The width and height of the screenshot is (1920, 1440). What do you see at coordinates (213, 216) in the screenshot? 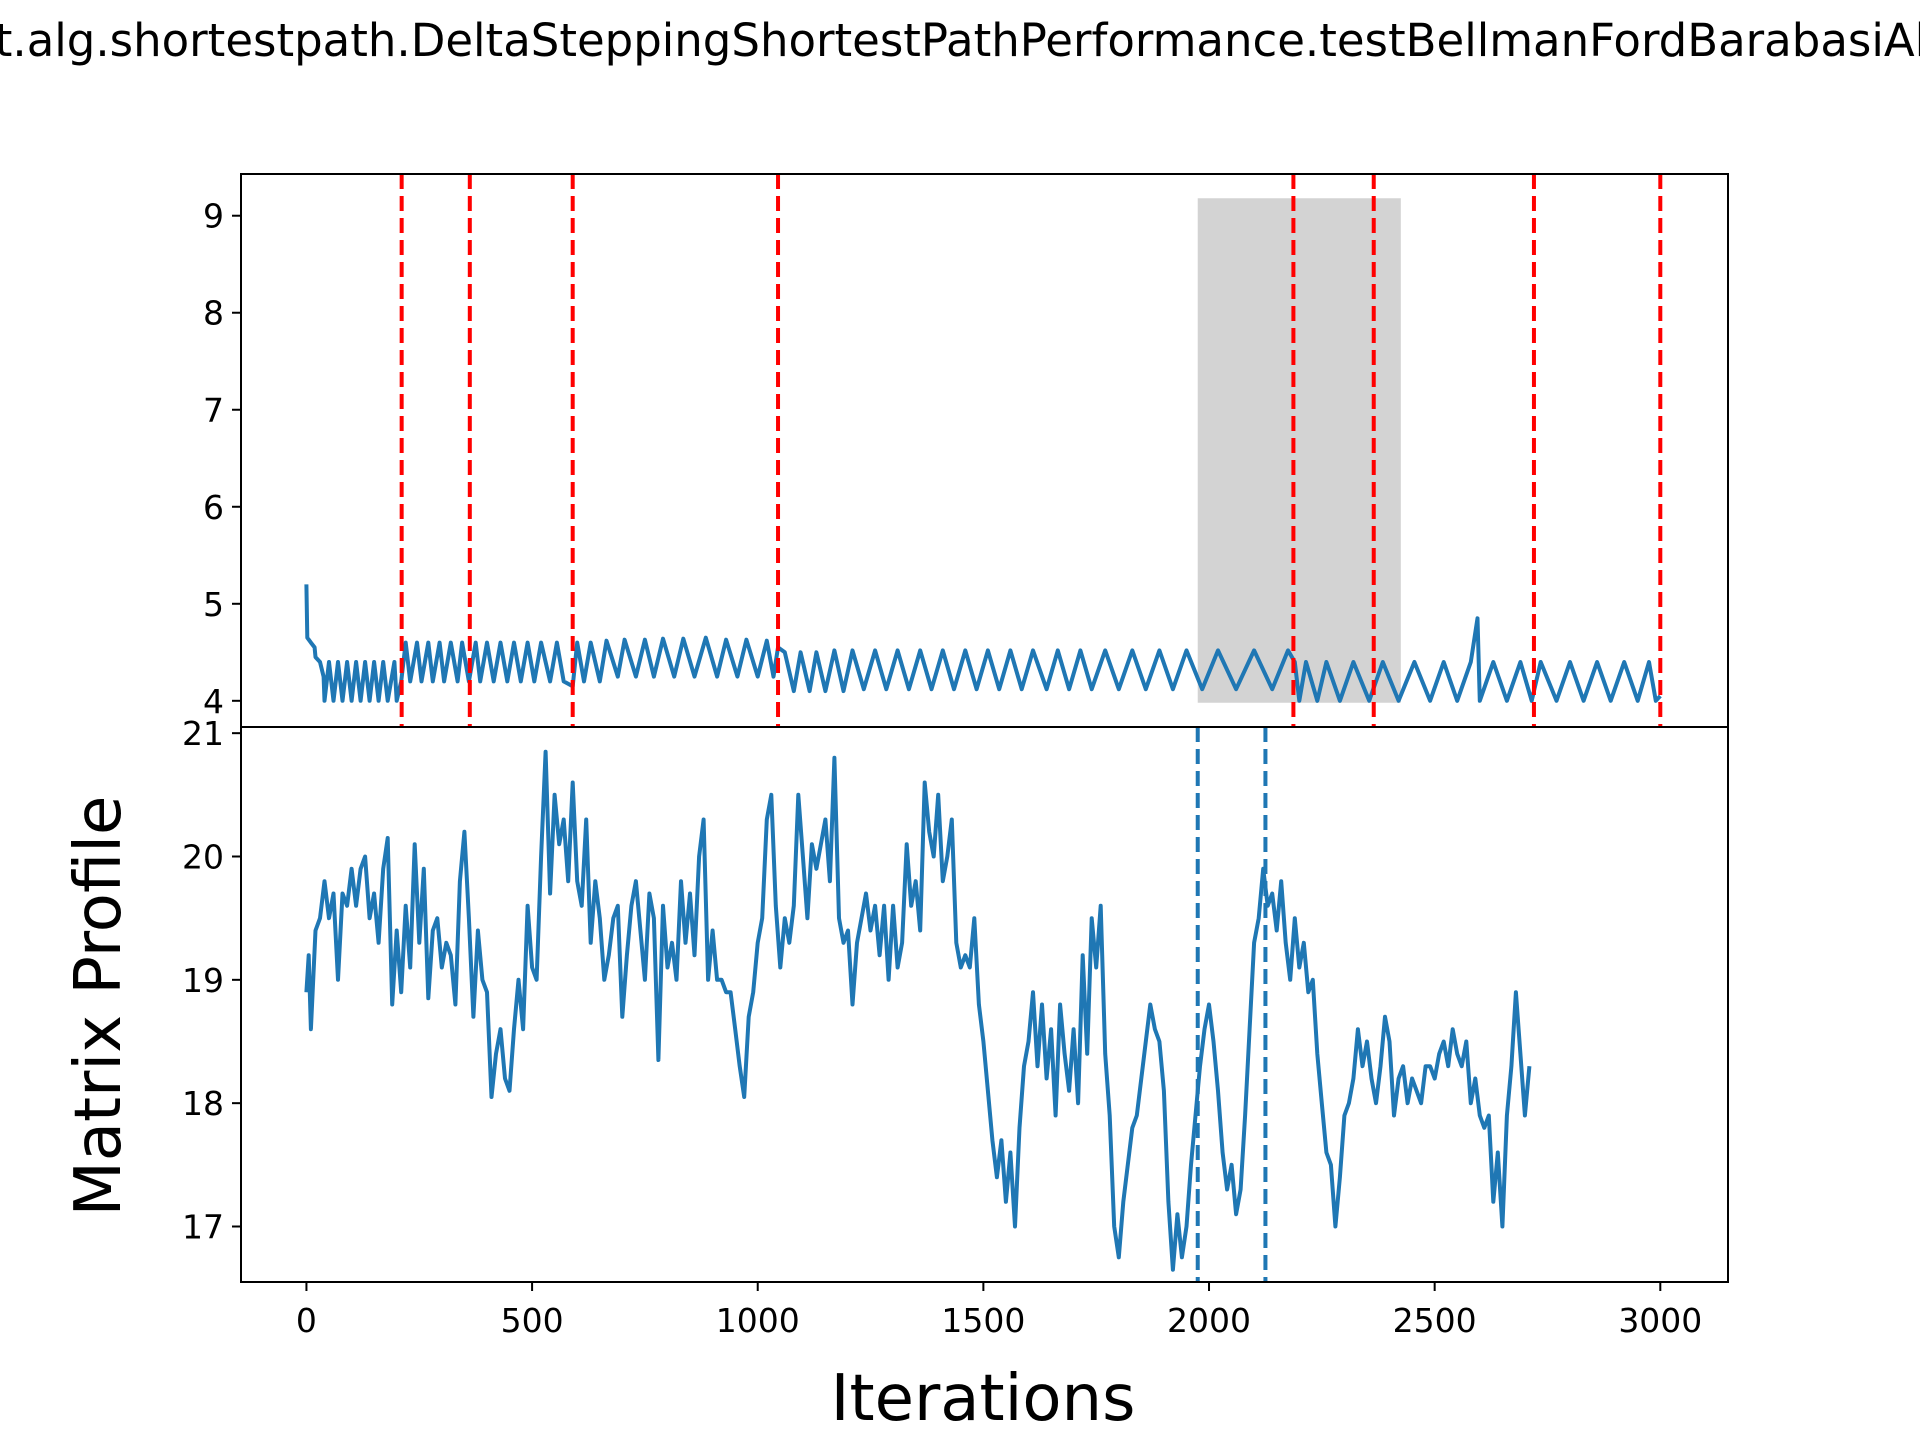
I see `y-tick-label: 9` at bounding box center [213, 216].